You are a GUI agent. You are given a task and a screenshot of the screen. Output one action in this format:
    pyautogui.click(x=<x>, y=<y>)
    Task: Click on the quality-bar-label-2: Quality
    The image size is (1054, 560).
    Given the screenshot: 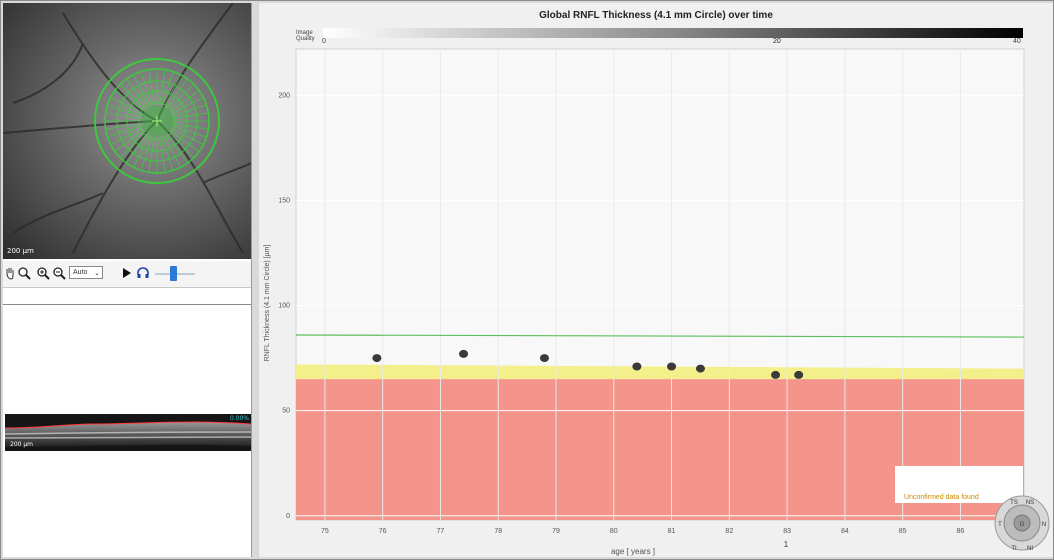 What is the action you would take?
    pyautogui.click(x=305, y=39)
    